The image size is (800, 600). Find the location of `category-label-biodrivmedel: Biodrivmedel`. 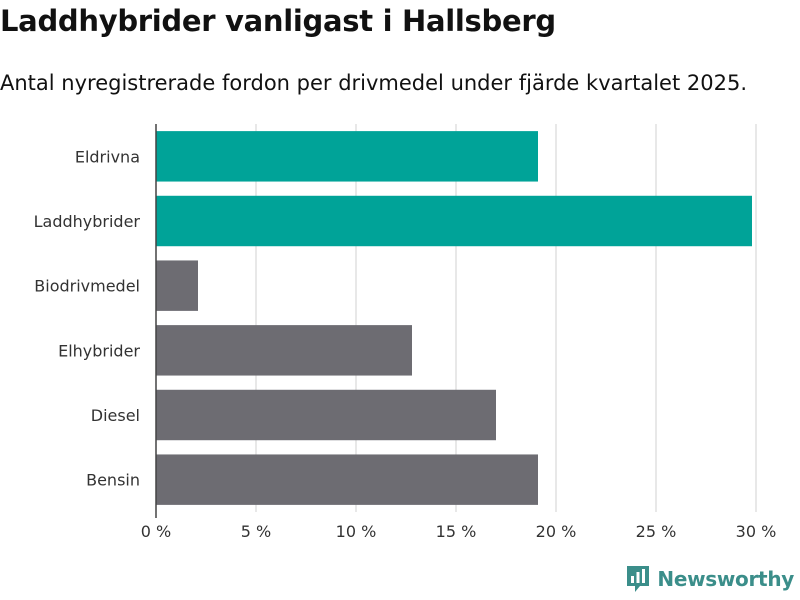

category-label-biodrivmedel: Biodrivmedel is located at coordinates (87, 286).